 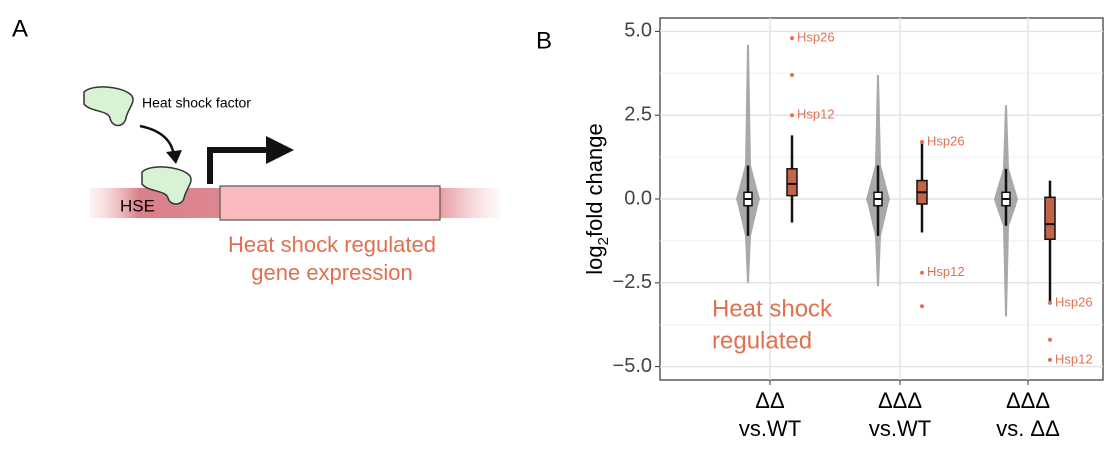 I want to click on element-label: HSE, so click(x=137, y=205).